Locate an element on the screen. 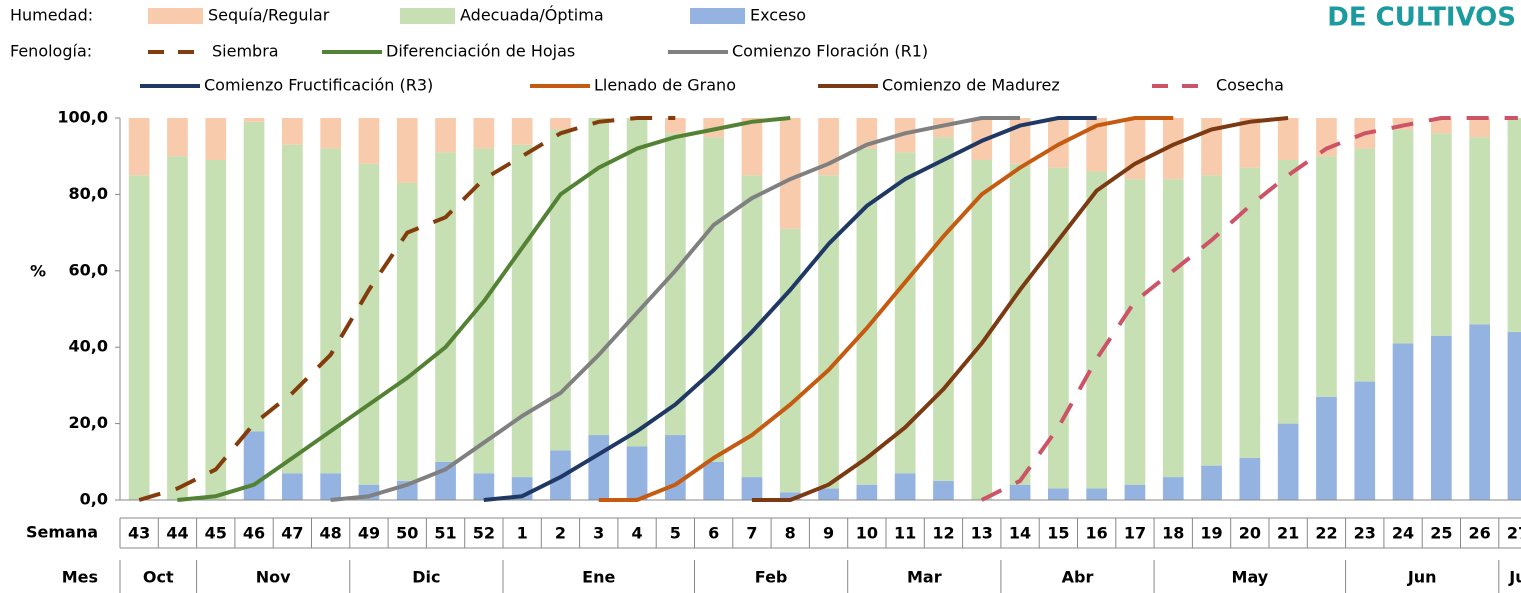  month-label: Ene is located at coordinates (598, 577).